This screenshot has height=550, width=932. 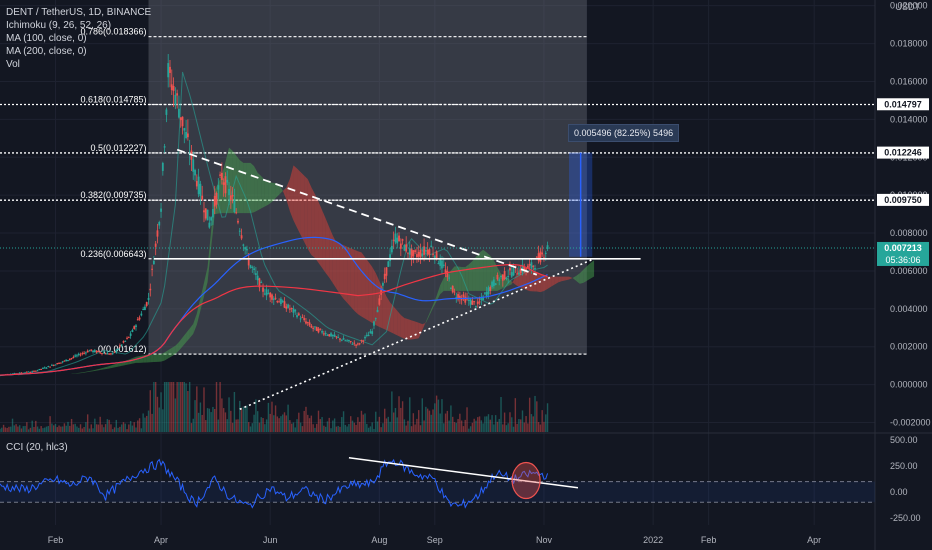 I want to click on tag-fib-05: 0.012246, so click(x=903, y=153).